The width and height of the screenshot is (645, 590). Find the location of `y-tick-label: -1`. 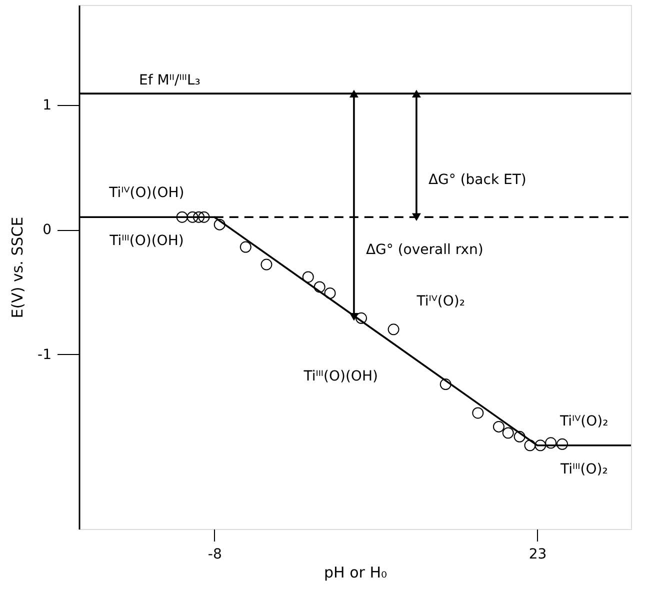

y-tick-label: -1 is located at coordinates (45, 354).